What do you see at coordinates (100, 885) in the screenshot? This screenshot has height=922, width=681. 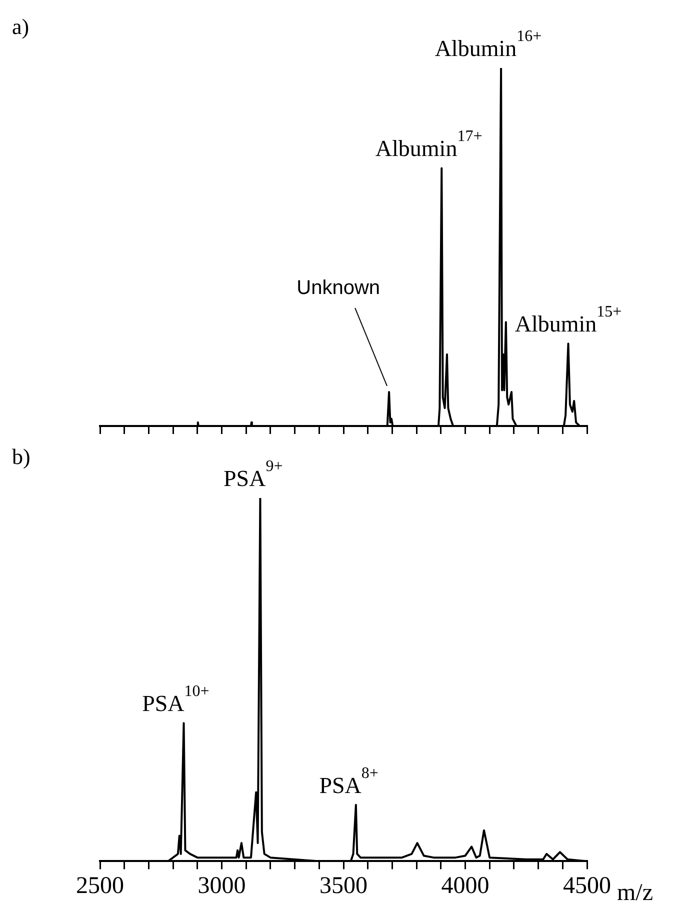 I see `x-tick-label: 2500` at bounding box center [100, 885].